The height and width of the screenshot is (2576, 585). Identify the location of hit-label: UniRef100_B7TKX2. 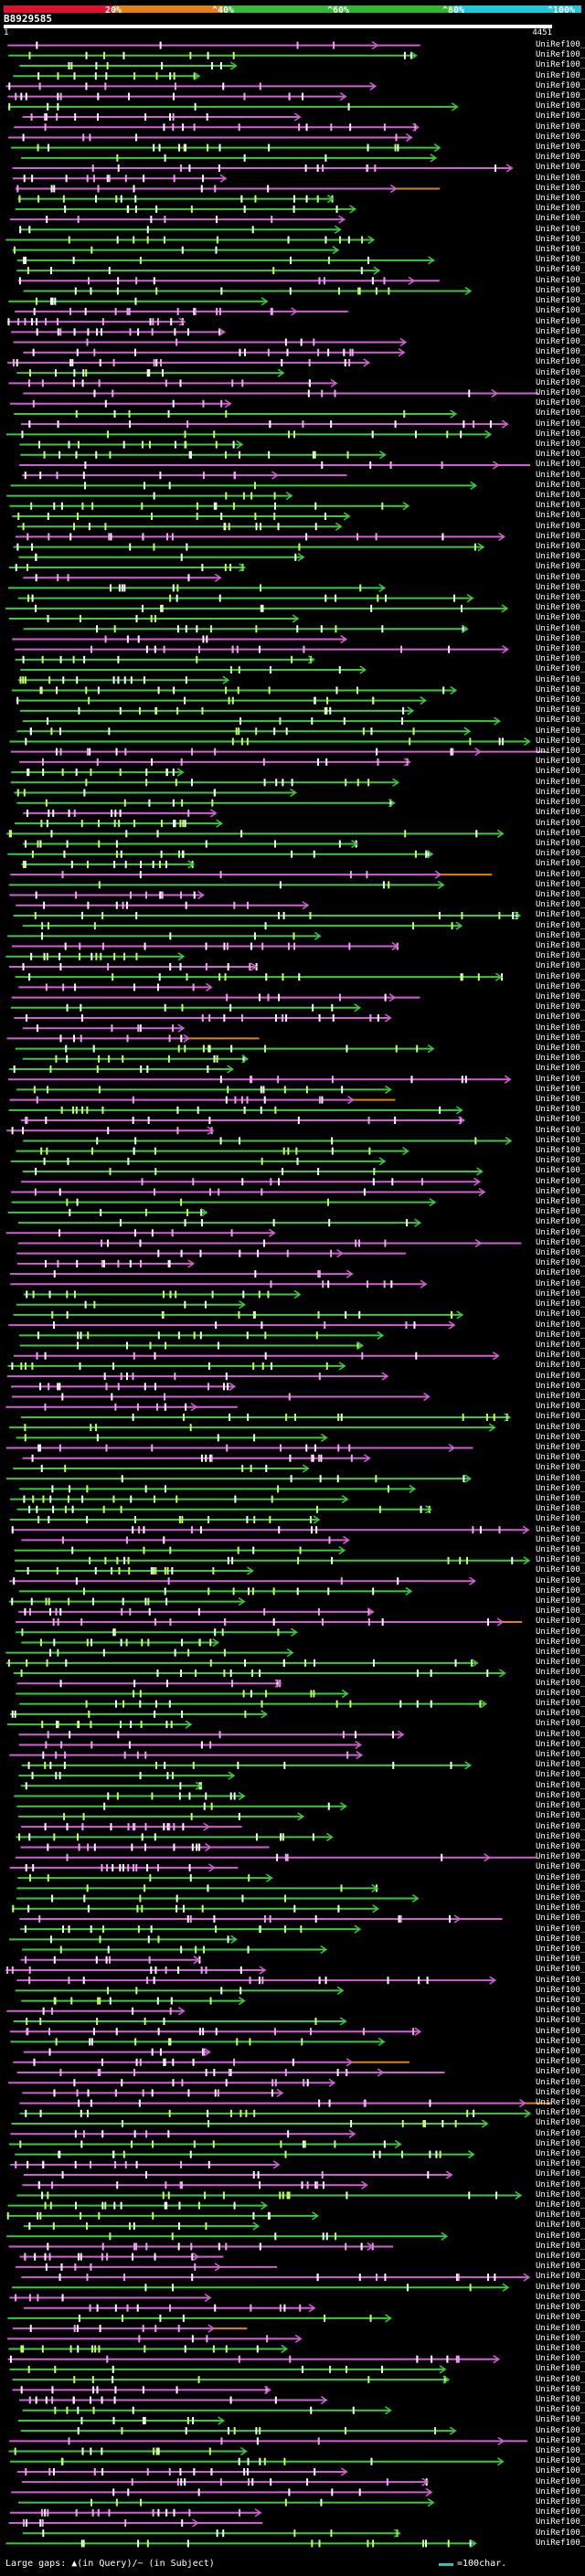
(561, 2236).